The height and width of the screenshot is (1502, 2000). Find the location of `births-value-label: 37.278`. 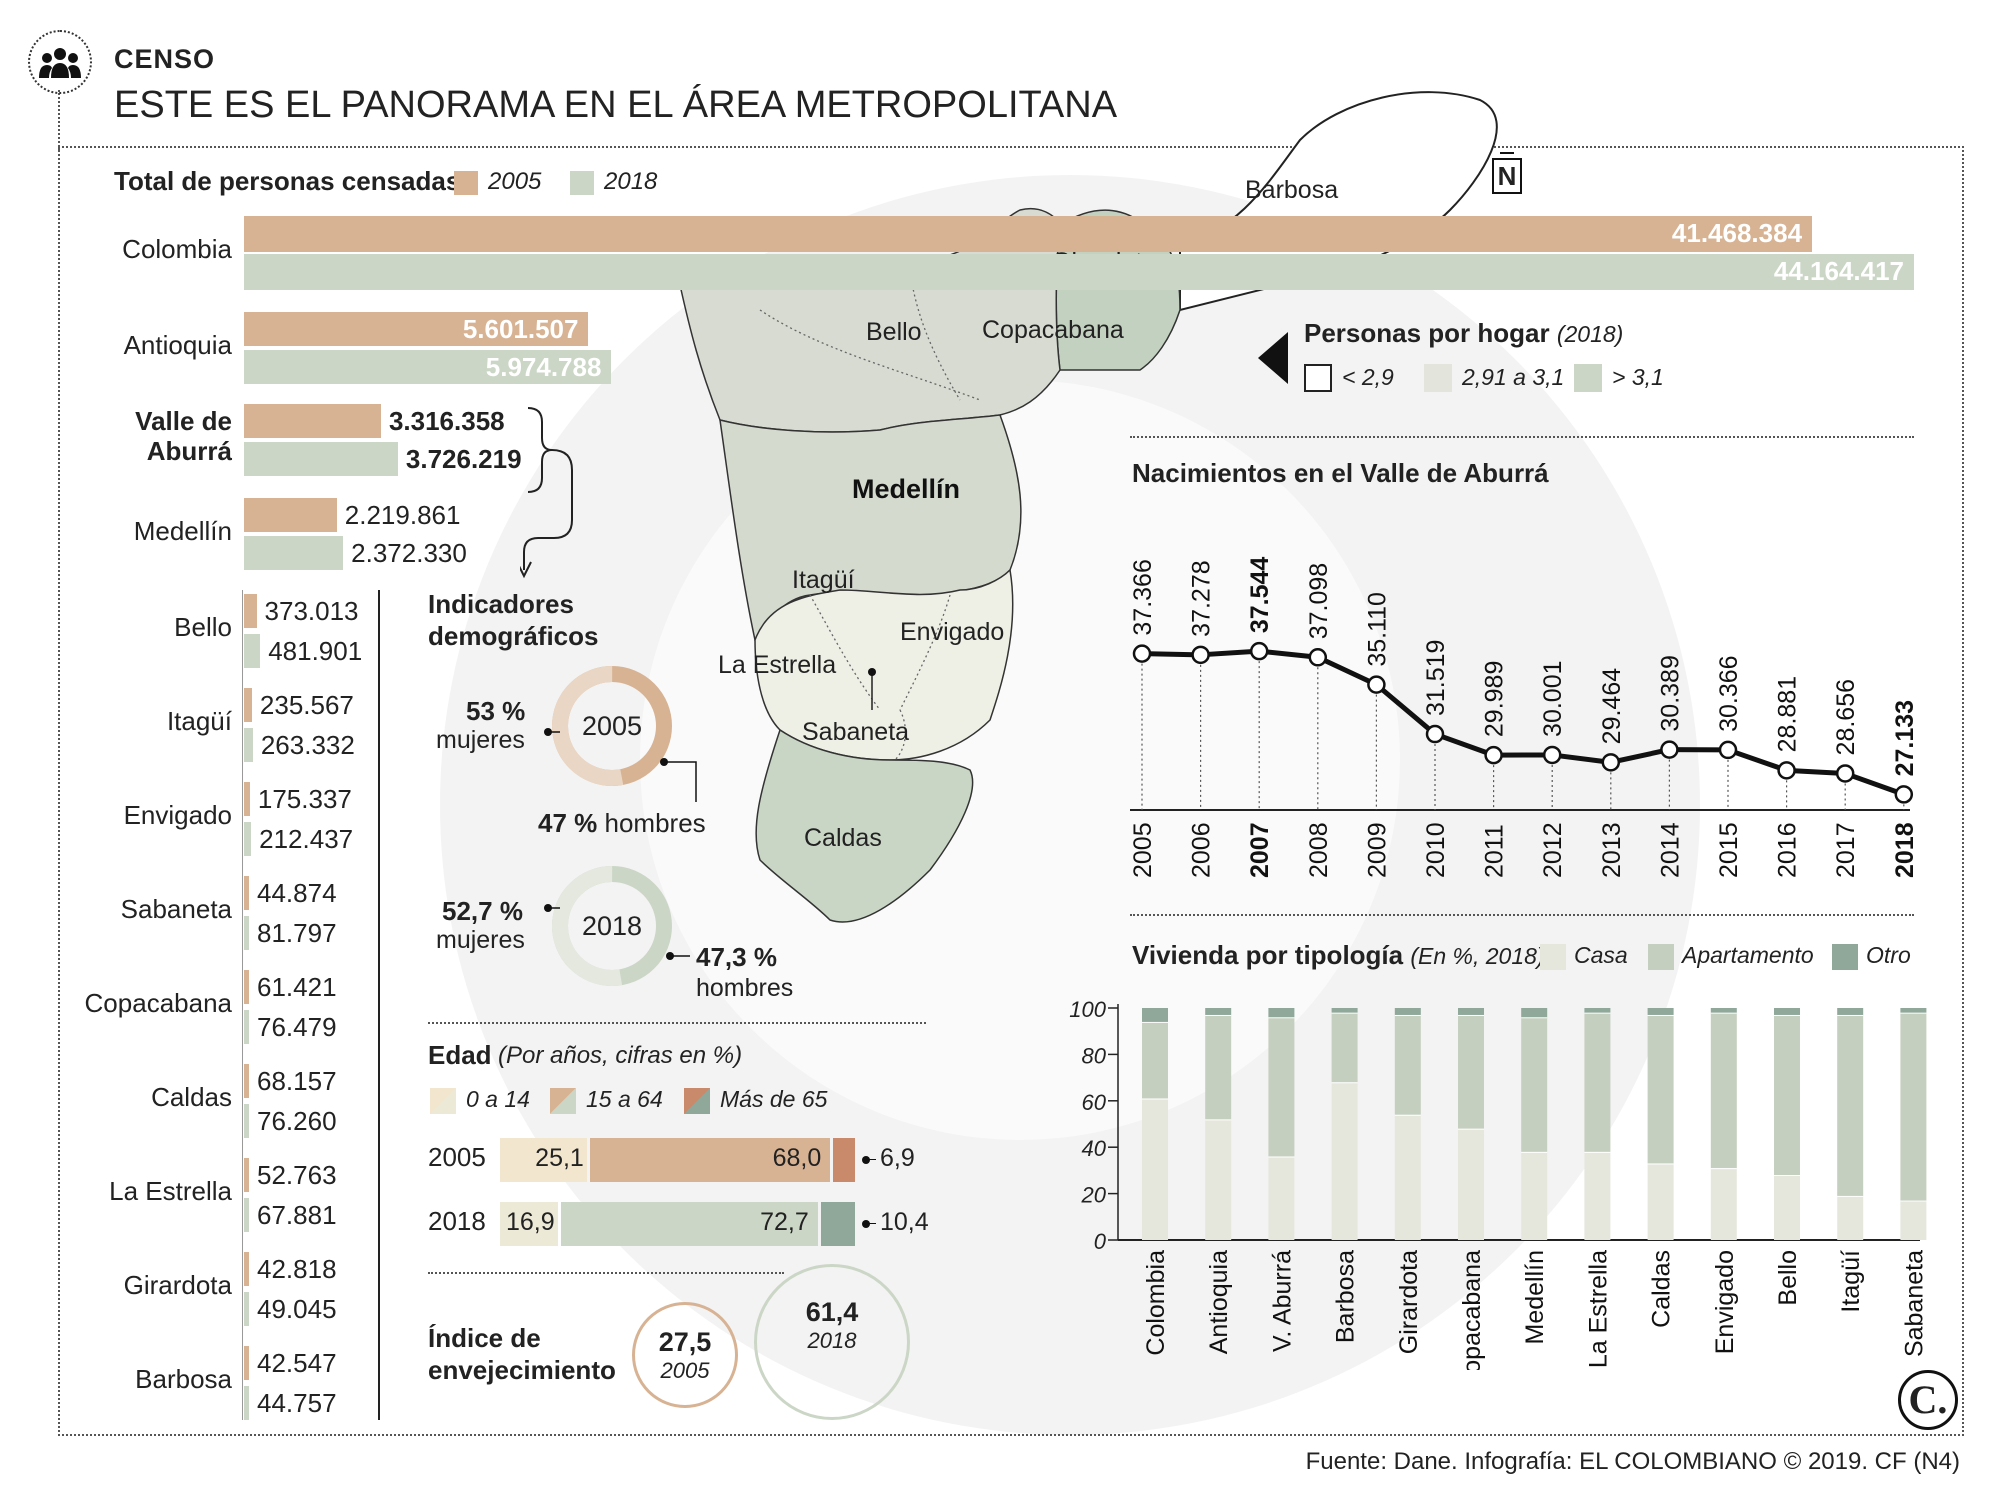

births-value-label: 37.278 is located at coordinates (1202, 598).